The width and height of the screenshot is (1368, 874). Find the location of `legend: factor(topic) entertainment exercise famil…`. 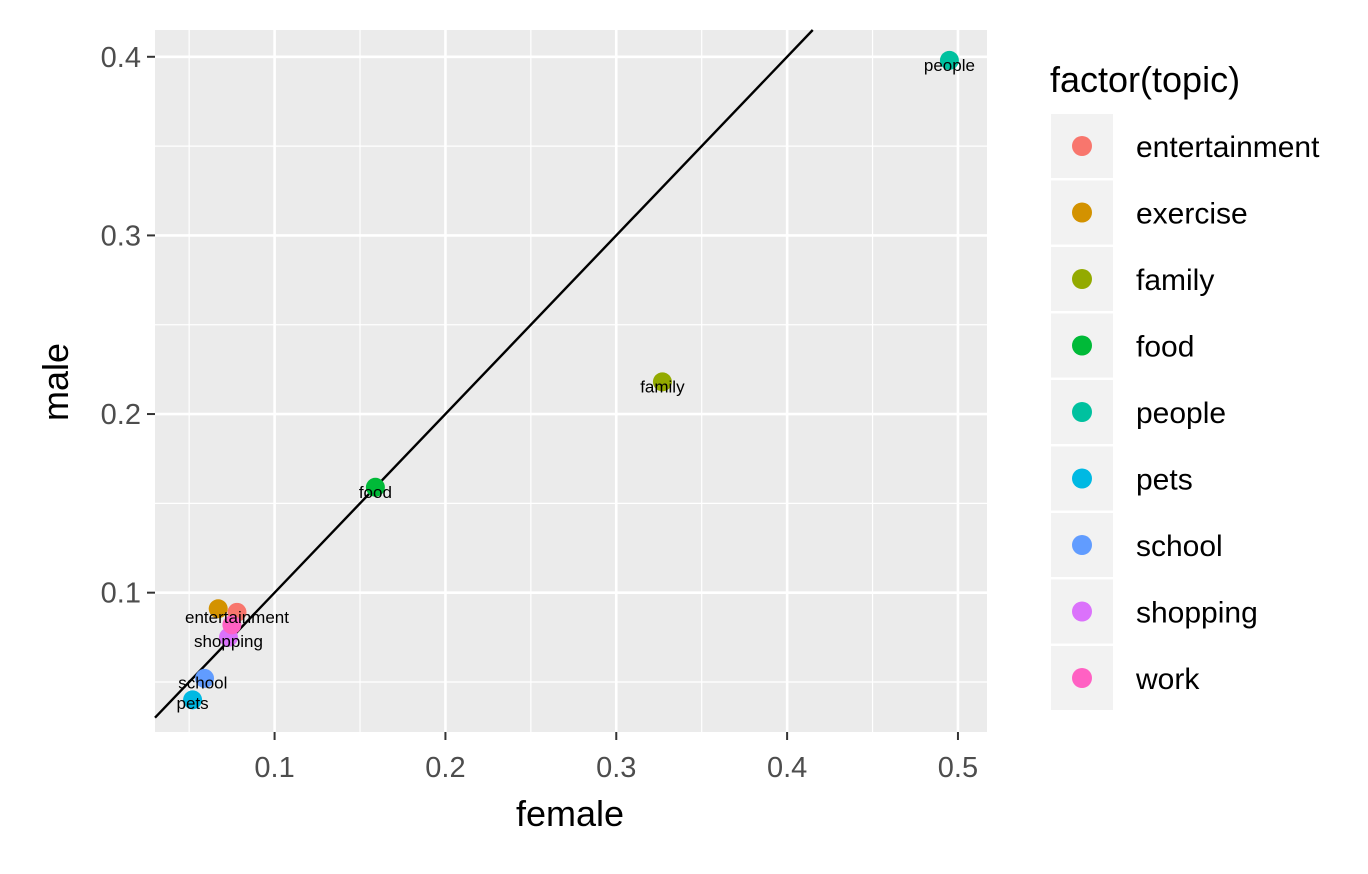

legend: factor(topic) entertainment exercise famil… is located at coordinates (1185, 384).